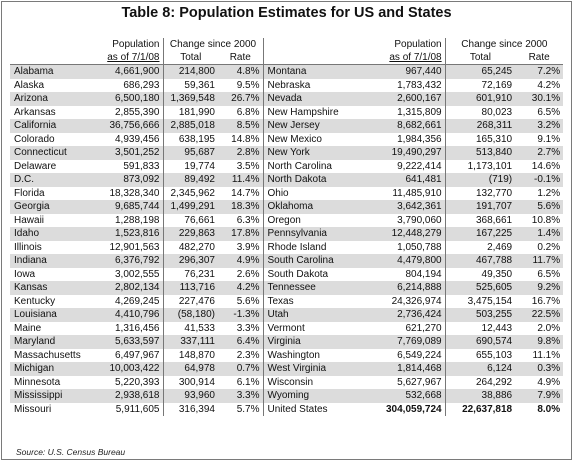 The width and height of the screenshot is (575, 463). I want to click on population-cell: 12,901,563, so click(134, 247).